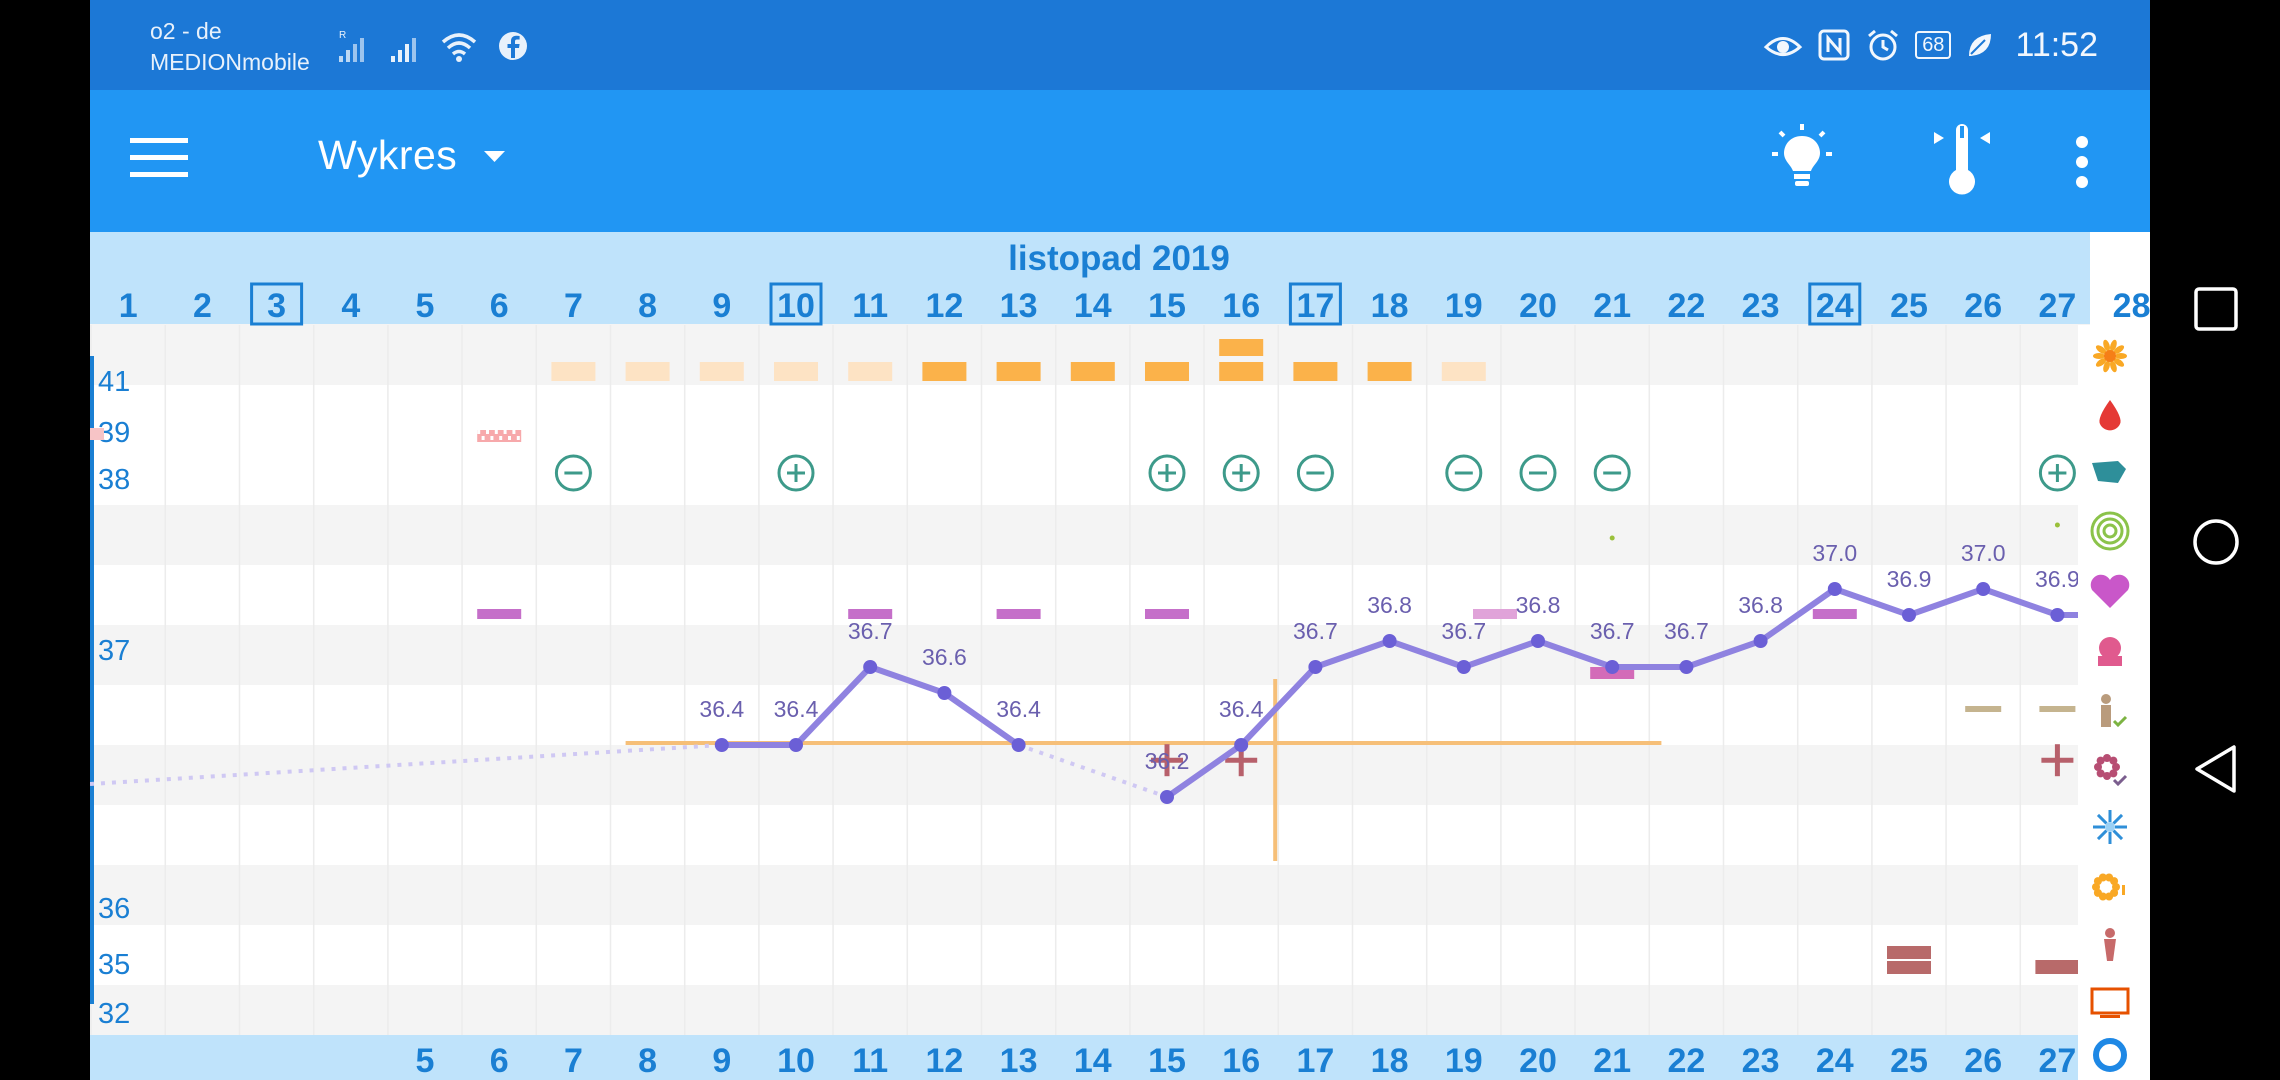  What do you see at coordinates (350, 306) in the screenshot?
I see `date-label: 4` at bounding box center [350, 306].